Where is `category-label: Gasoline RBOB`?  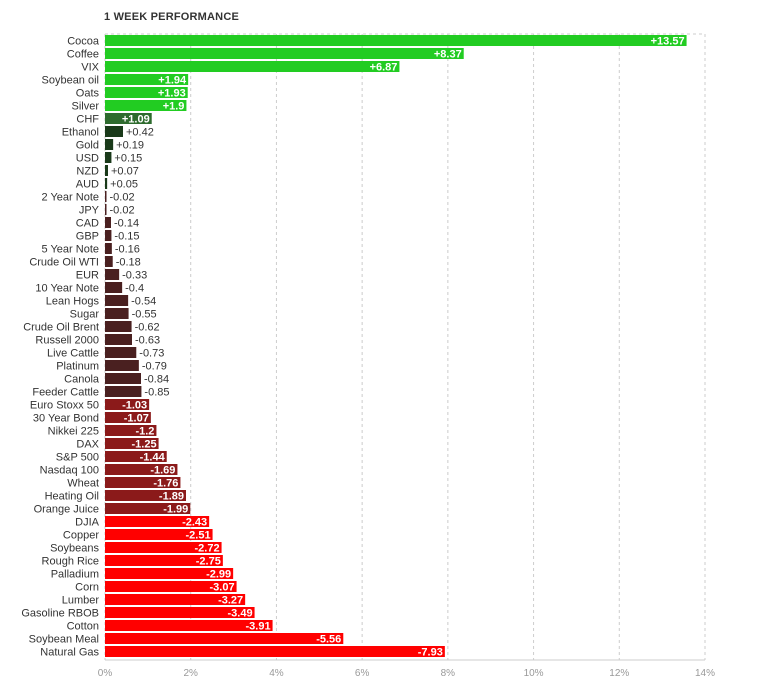 category-label: Gasoline RBOB is located at coordinates (60, 614).